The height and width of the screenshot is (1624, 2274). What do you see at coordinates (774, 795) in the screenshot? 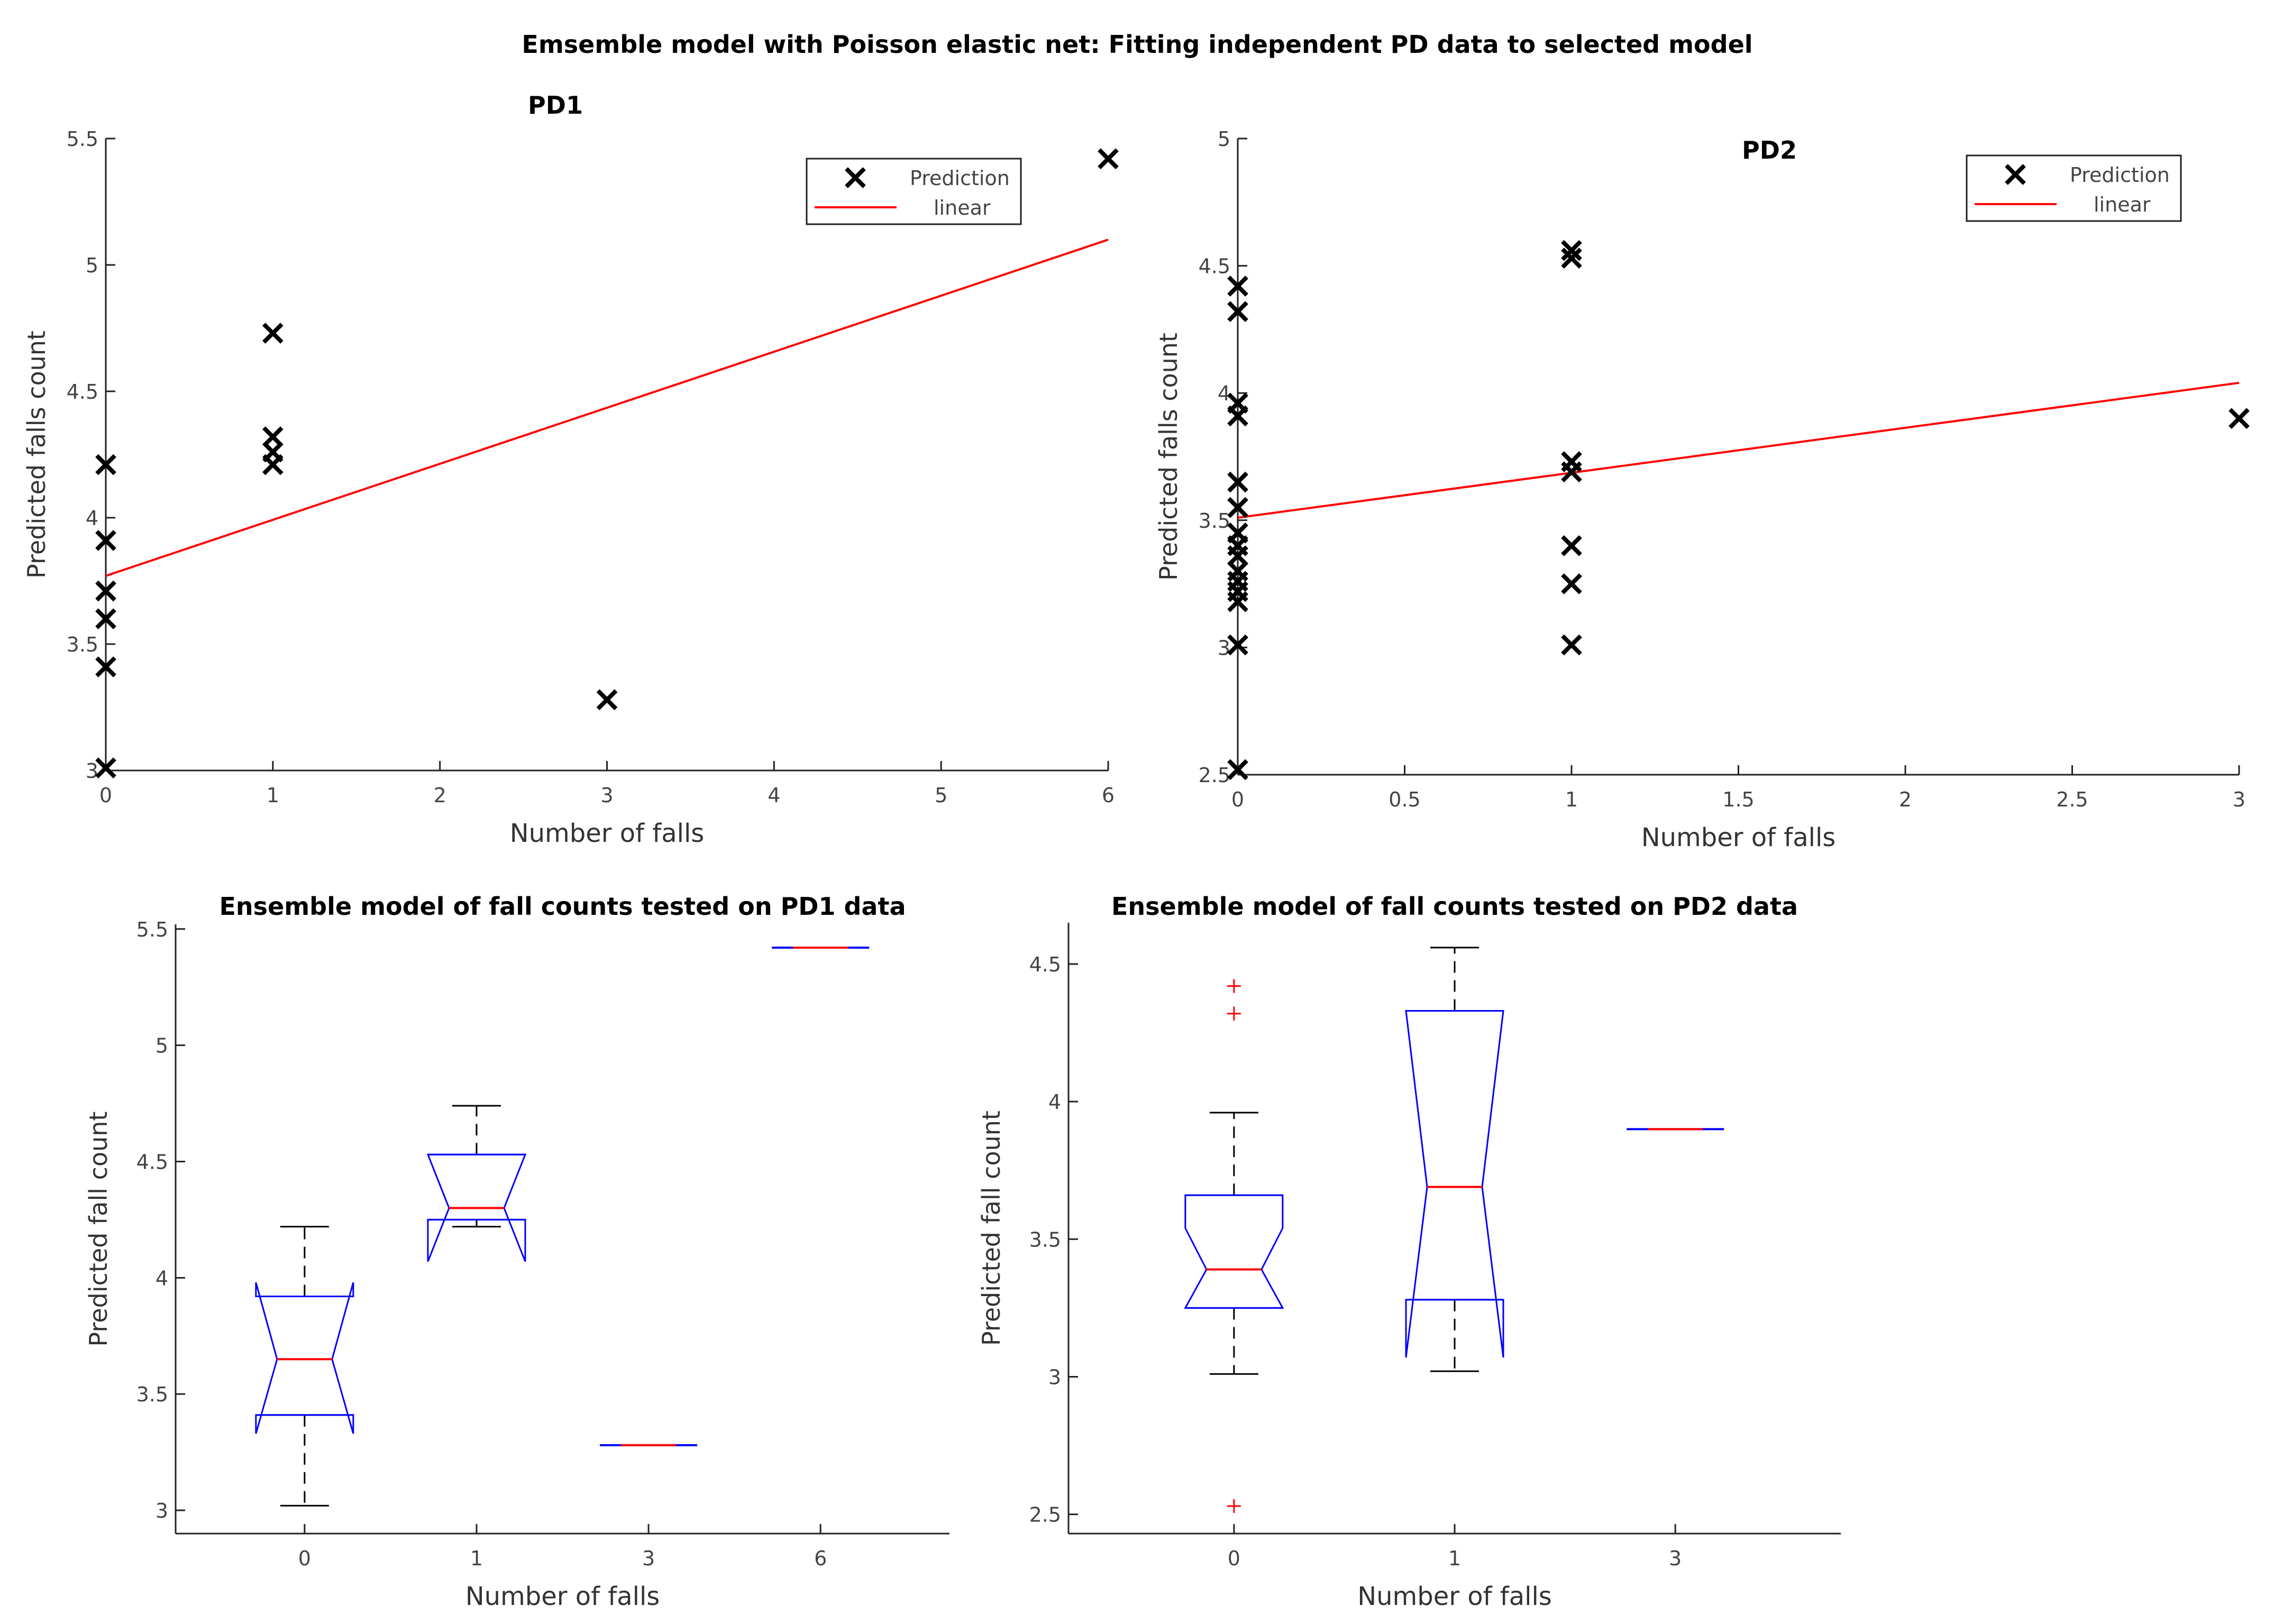
I see `x-tick-label: 4` at bounding box center [774, 795].